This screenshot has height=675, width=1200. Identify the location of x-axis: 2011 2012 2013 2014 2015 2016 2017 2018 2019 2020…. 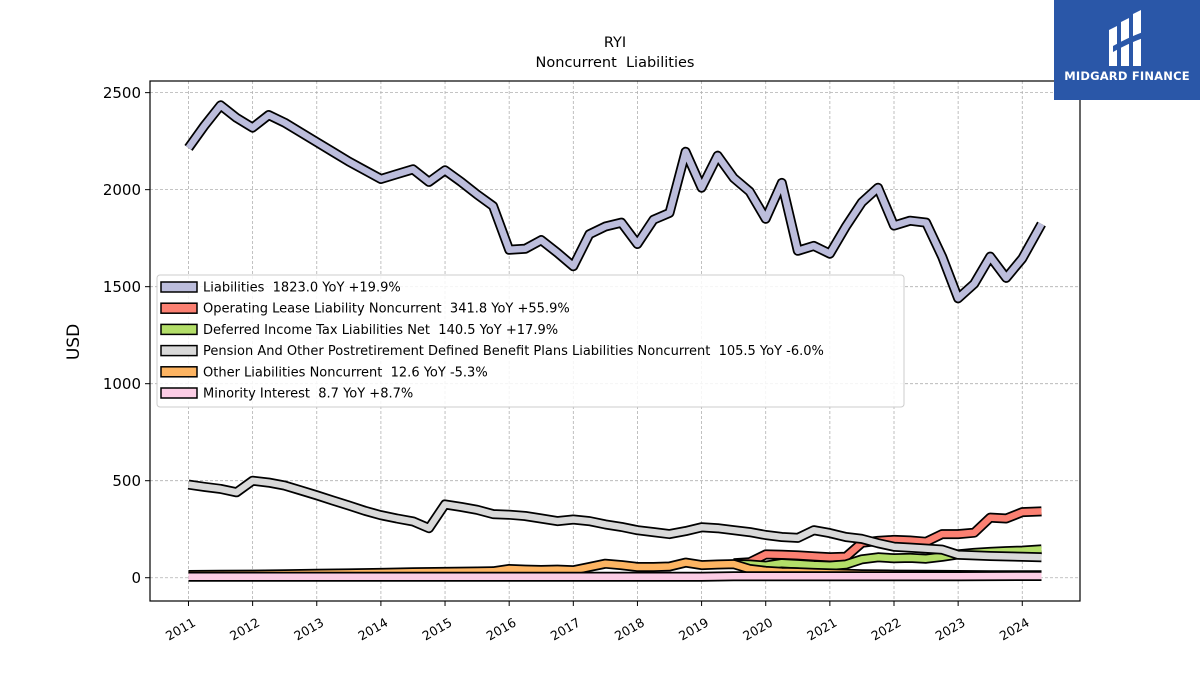
(597, 622).